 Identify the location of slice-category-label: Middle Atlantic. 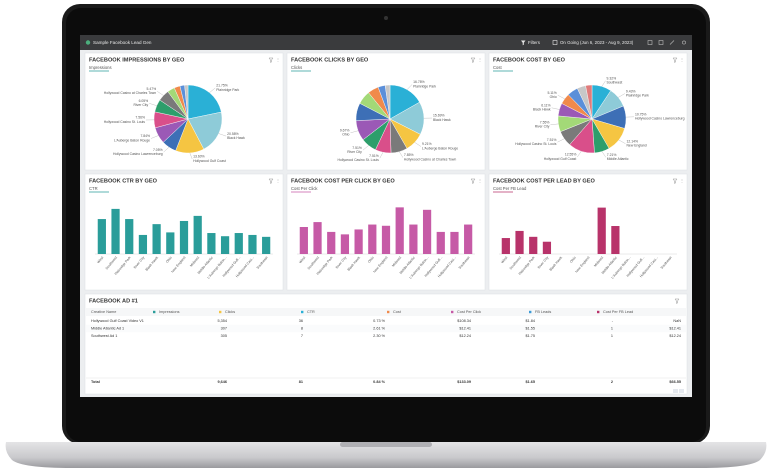
(618, 159).